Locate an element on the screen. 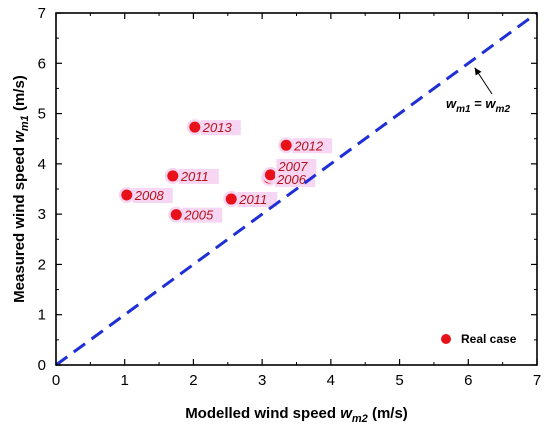 The image size is (550, 434). x-tick-label: 1 is located at coordinates (125, 380).